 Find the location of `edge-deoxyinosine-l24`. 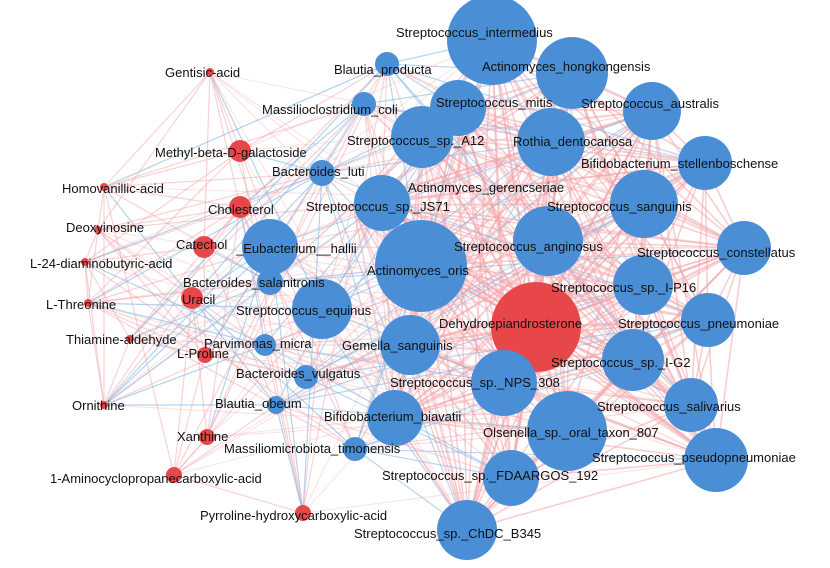

edge-deoxyinosine-l24 is located at coordinates (91, 246).